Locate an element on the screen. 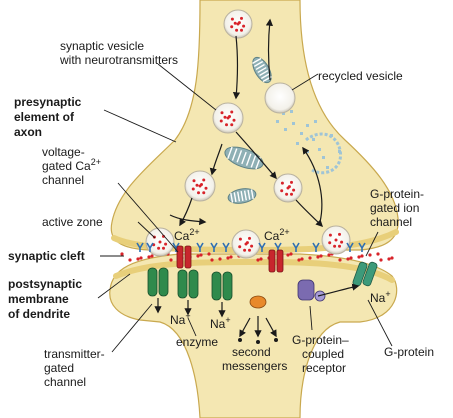 This screenshot has width=453, height=418. receptor-body is located at coordinates (306, 290).